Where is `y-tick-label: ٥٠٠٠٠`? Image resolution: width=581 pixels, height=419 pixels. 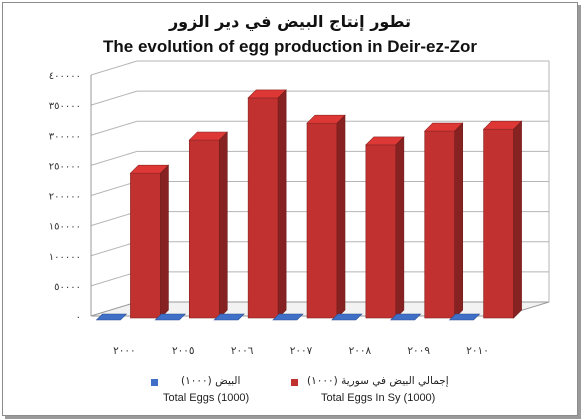 y-tick-label: ٥٠٠٠٠ is located at coordinates (67, 287).